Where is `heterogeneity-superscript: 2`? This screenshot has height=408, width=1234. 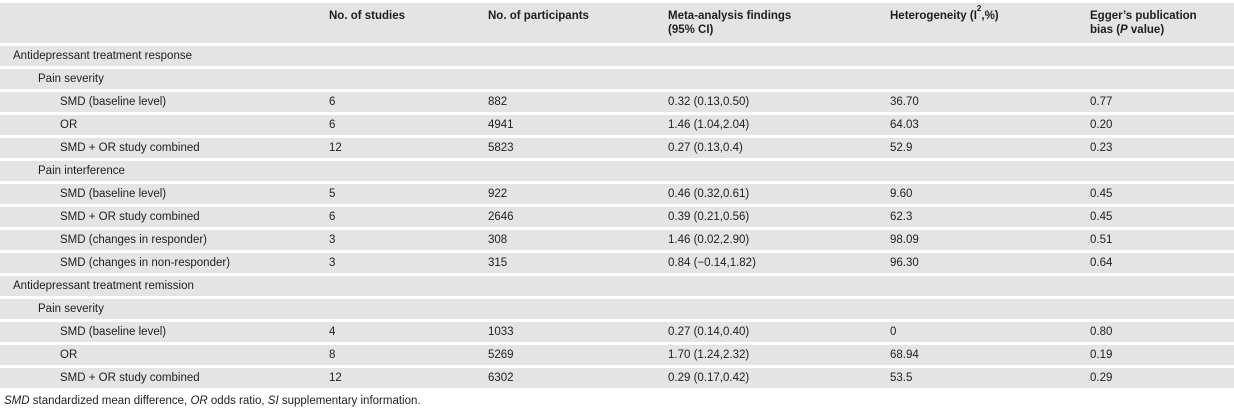 heterogeneity-superscript: 2 is located at coordinates (979, 8).